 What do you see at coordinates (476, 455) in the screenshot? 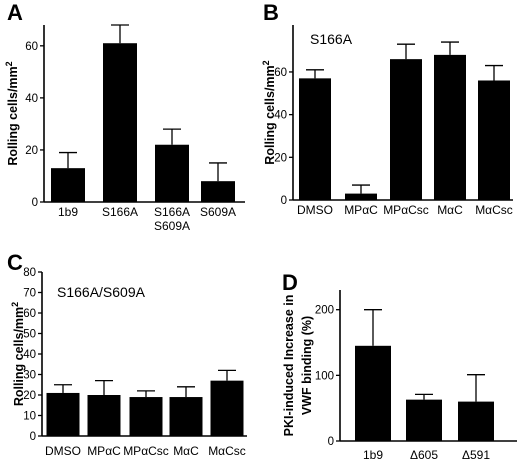
I see `x-tick-label: Δ591` at bounding box center [476, 455].